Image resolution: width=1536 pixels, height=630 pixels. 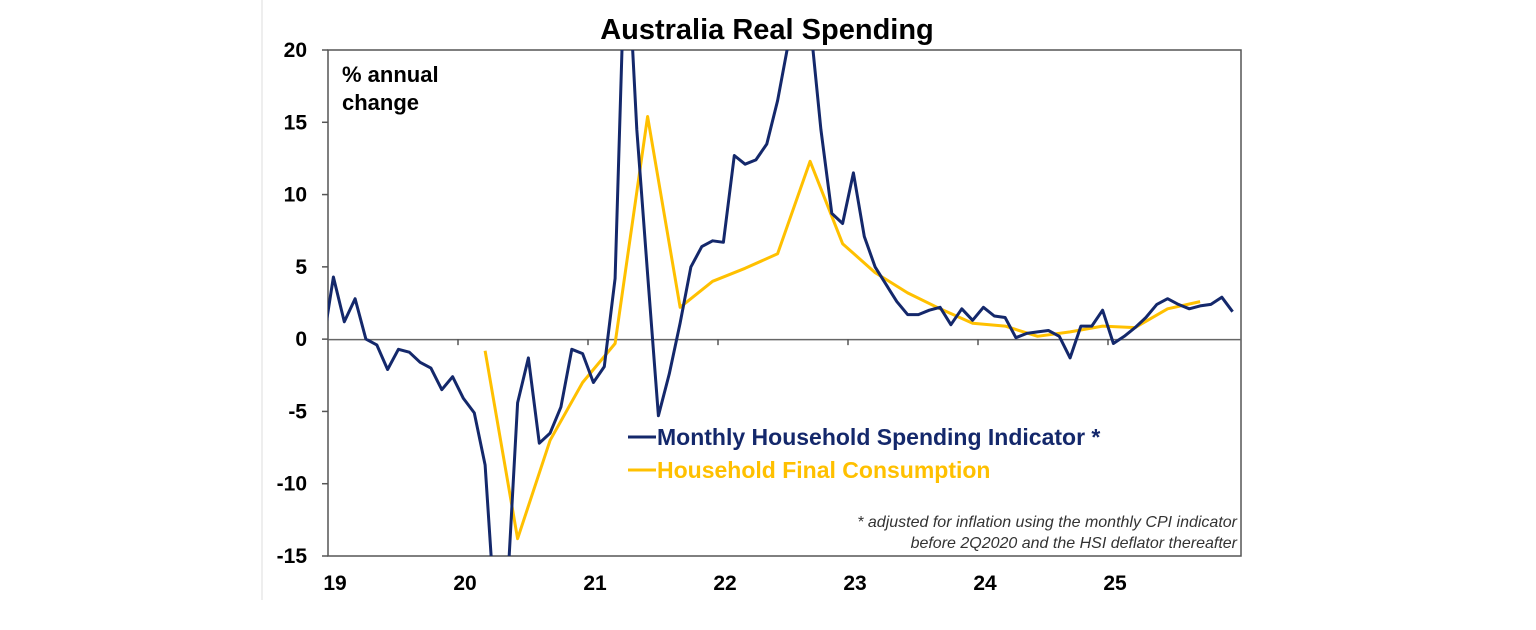 What do you see at coordinates (985, 583) in the screenshot?
I see `x-tick-label: 24` at bounding box center [985, 583].